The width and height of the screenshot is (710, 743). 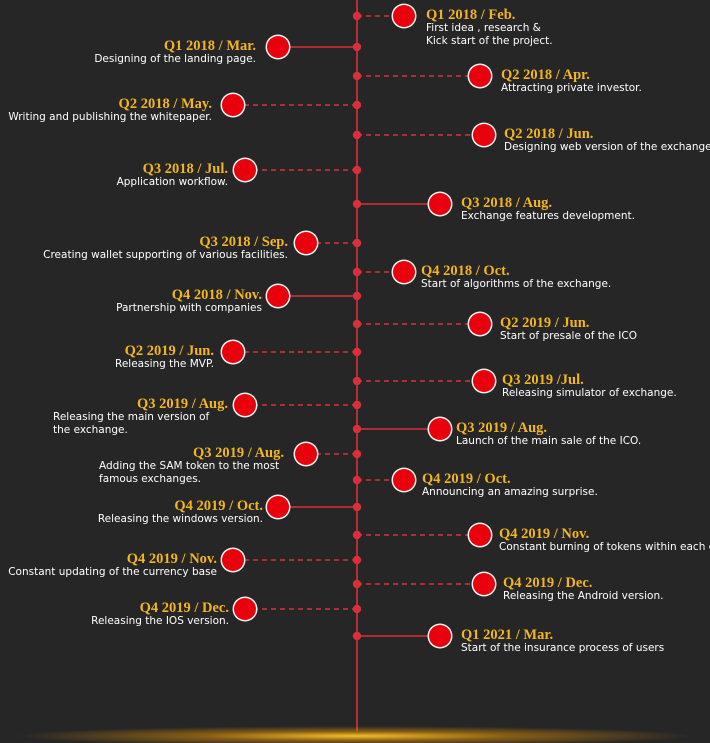 I want to click on milestone-description: Launch of the main sale of the ICO., so click(x=549, y=441).